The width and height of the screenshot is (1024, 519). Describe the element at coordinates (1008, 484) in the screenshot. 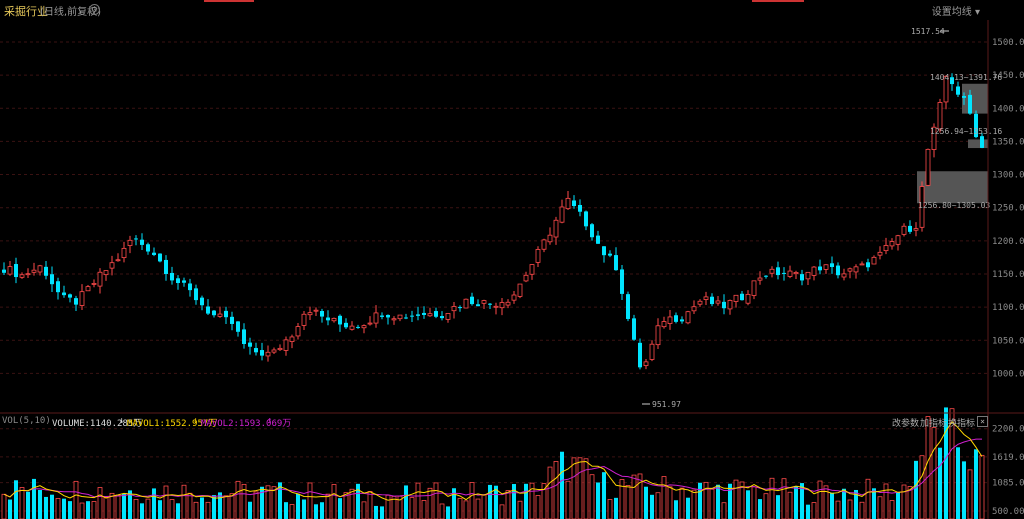

I see `volume-tick-label: 1085.00` at that location.